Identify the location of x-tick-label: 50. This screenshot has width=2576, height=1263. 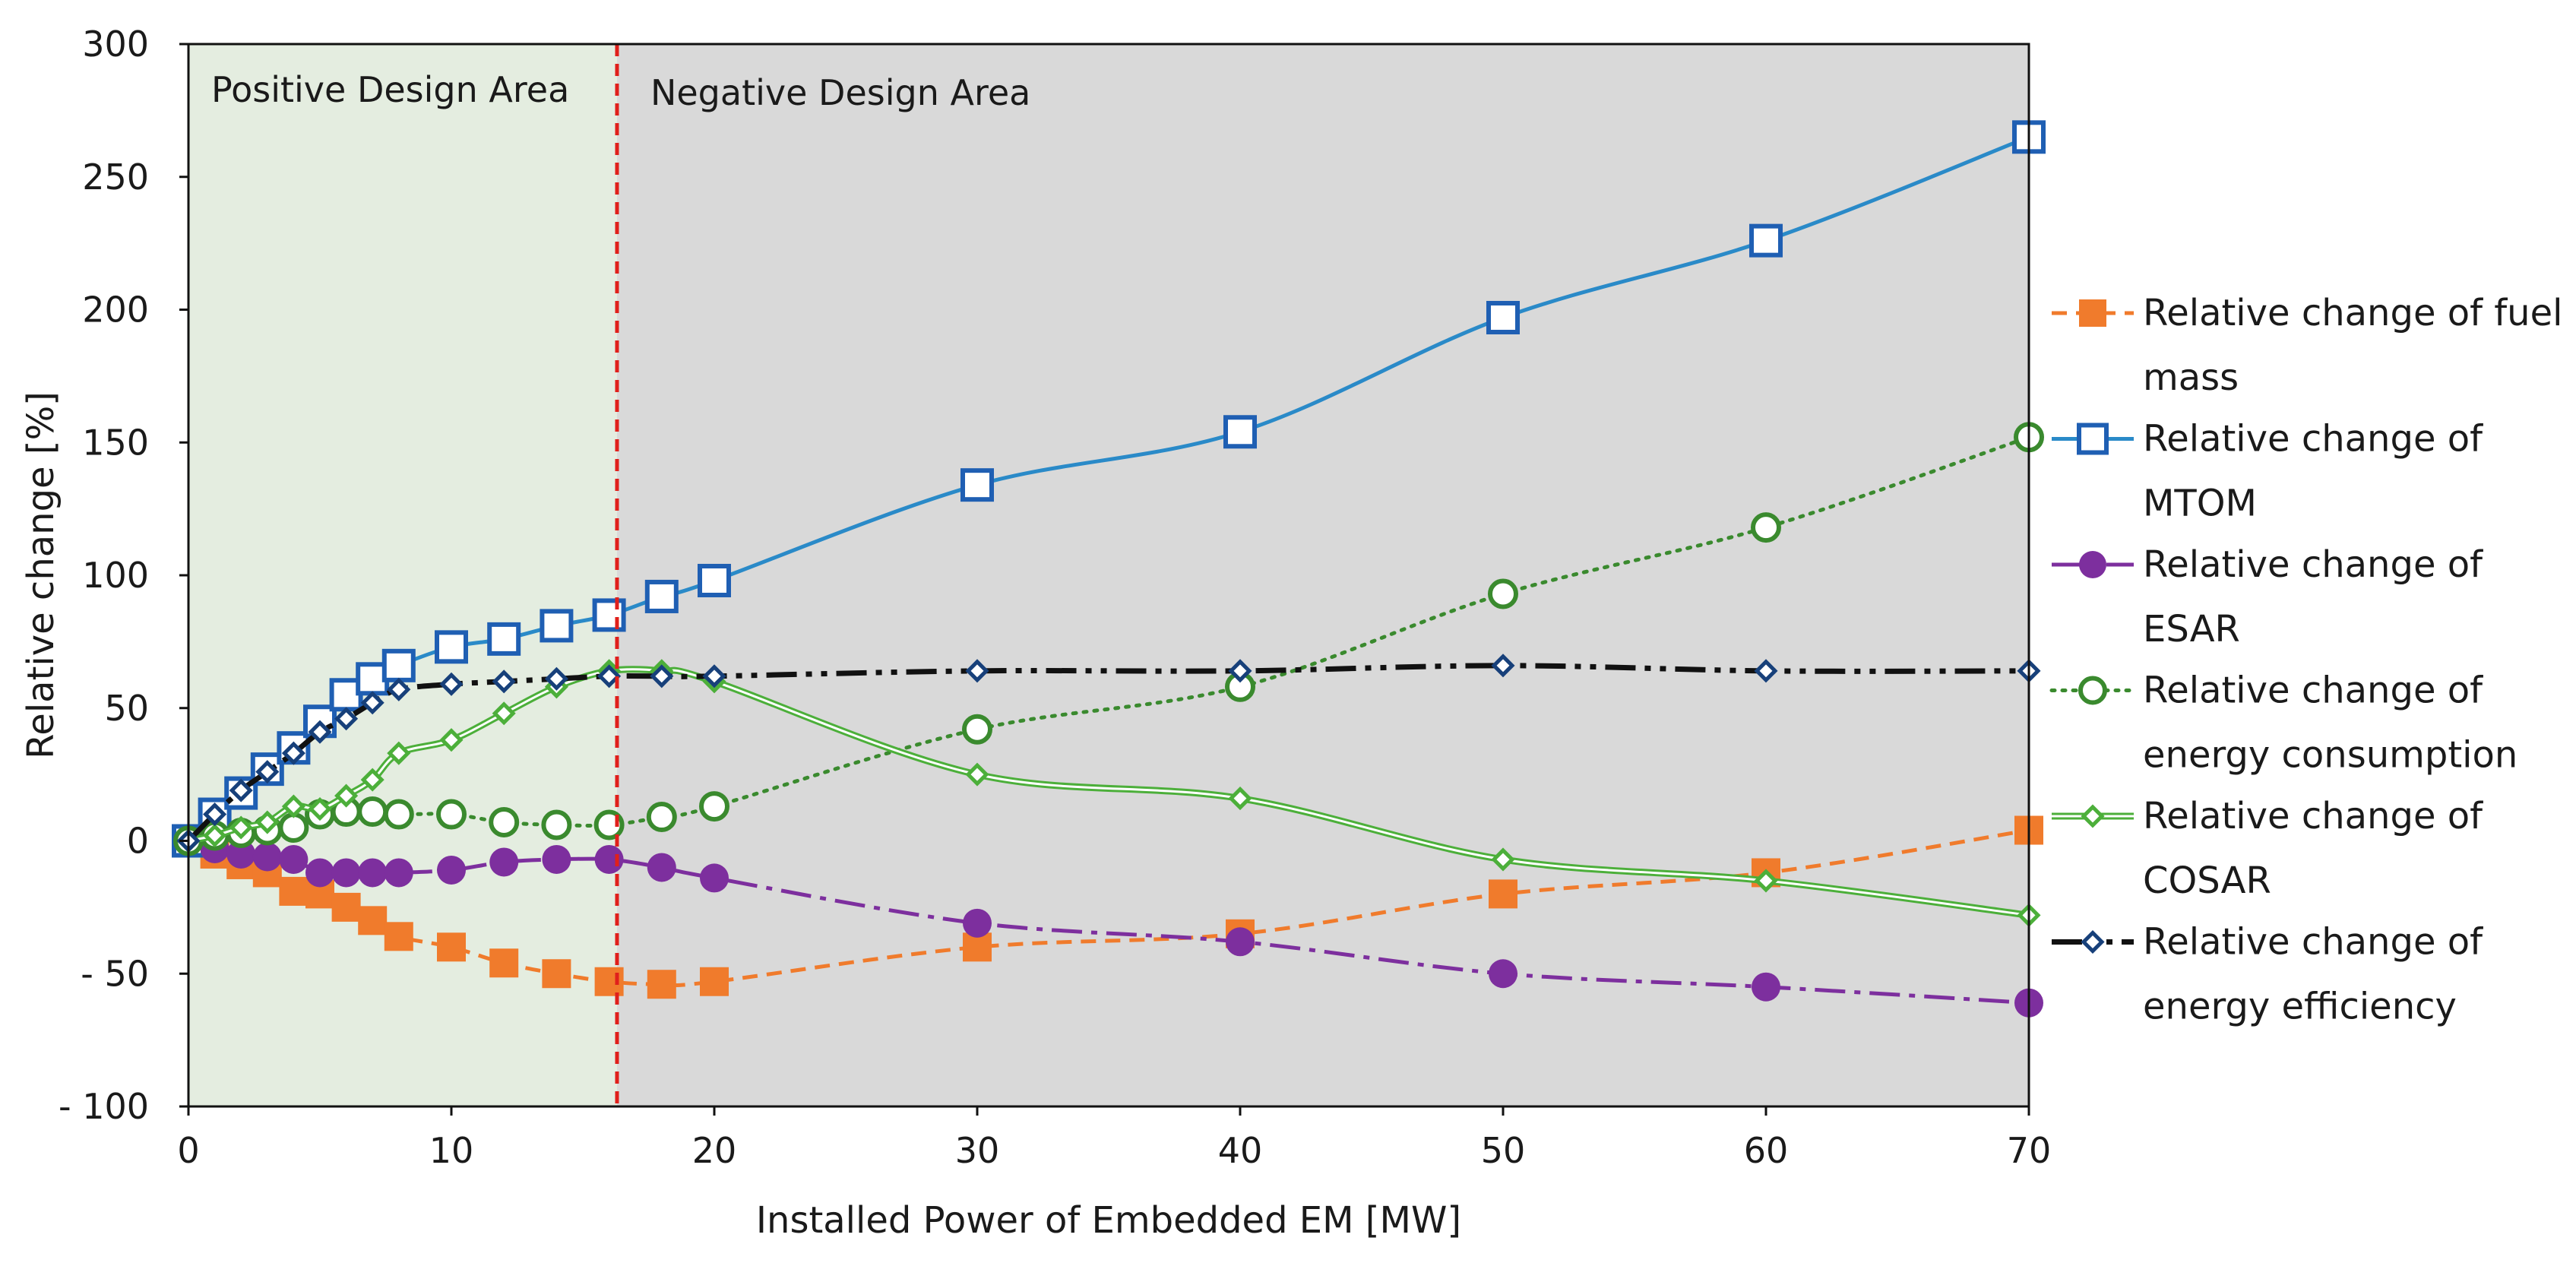
(1503, 1150).